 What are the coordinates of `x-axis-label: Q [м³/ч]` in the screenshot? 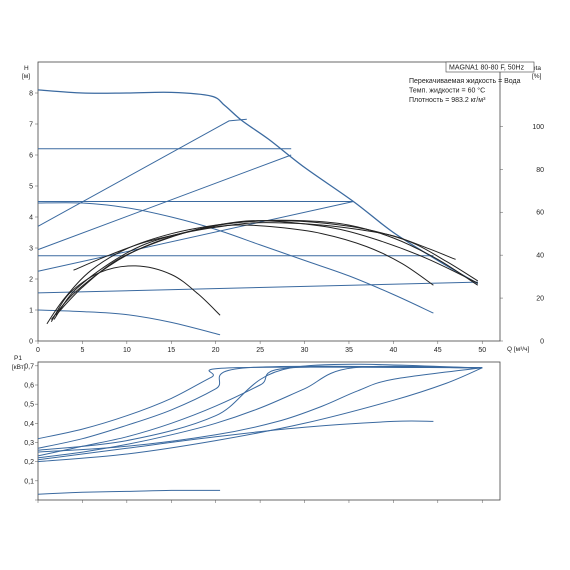 It's located at (518, 349).